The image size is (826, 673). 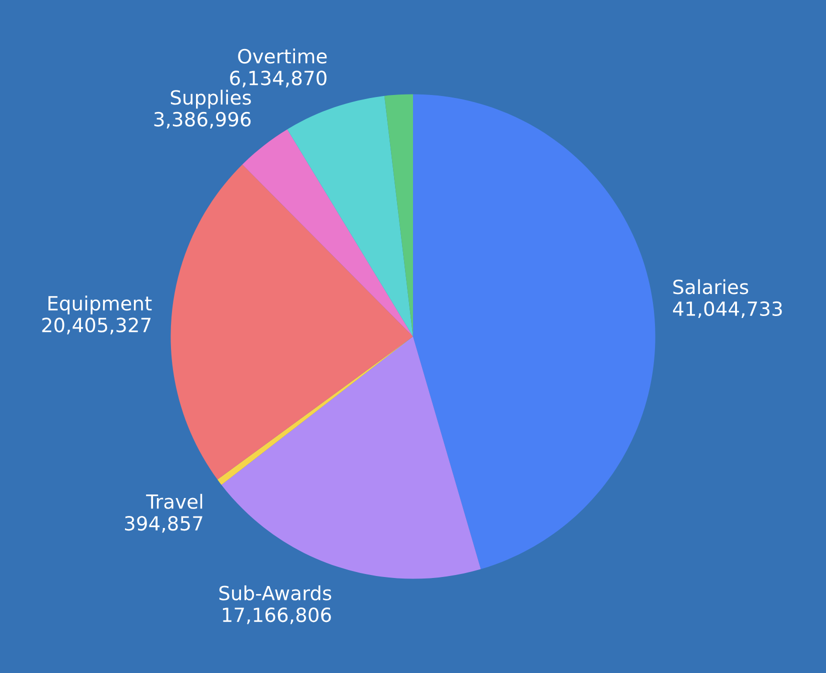 What do you see at coordinates (710, 286) in the screenshot?
I see `slice-label: Salaries` at bounding box center [710, 286].